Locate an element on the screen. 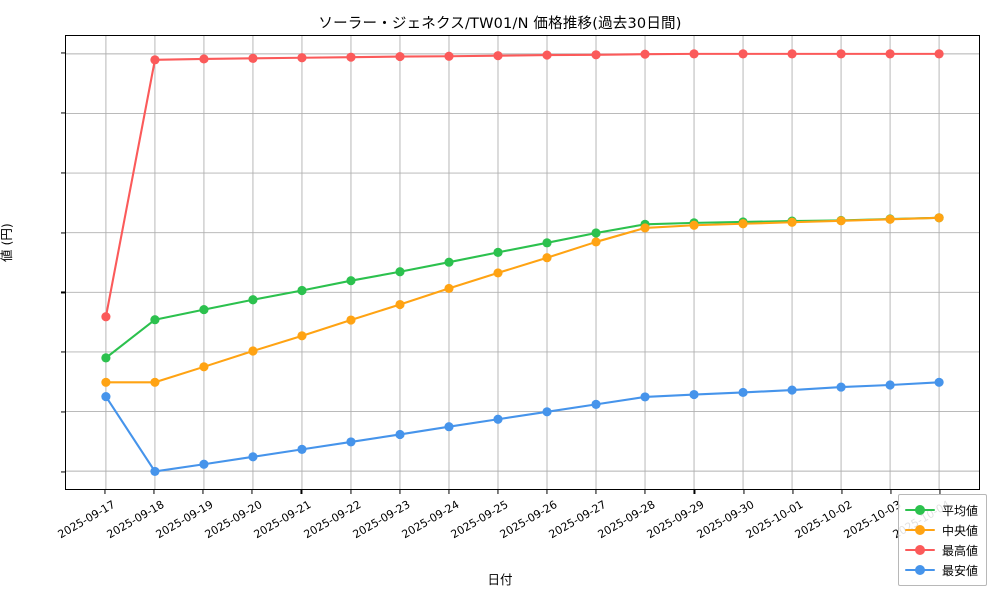  legend-item-2: 中央値 is located at coordinates (941, 530).